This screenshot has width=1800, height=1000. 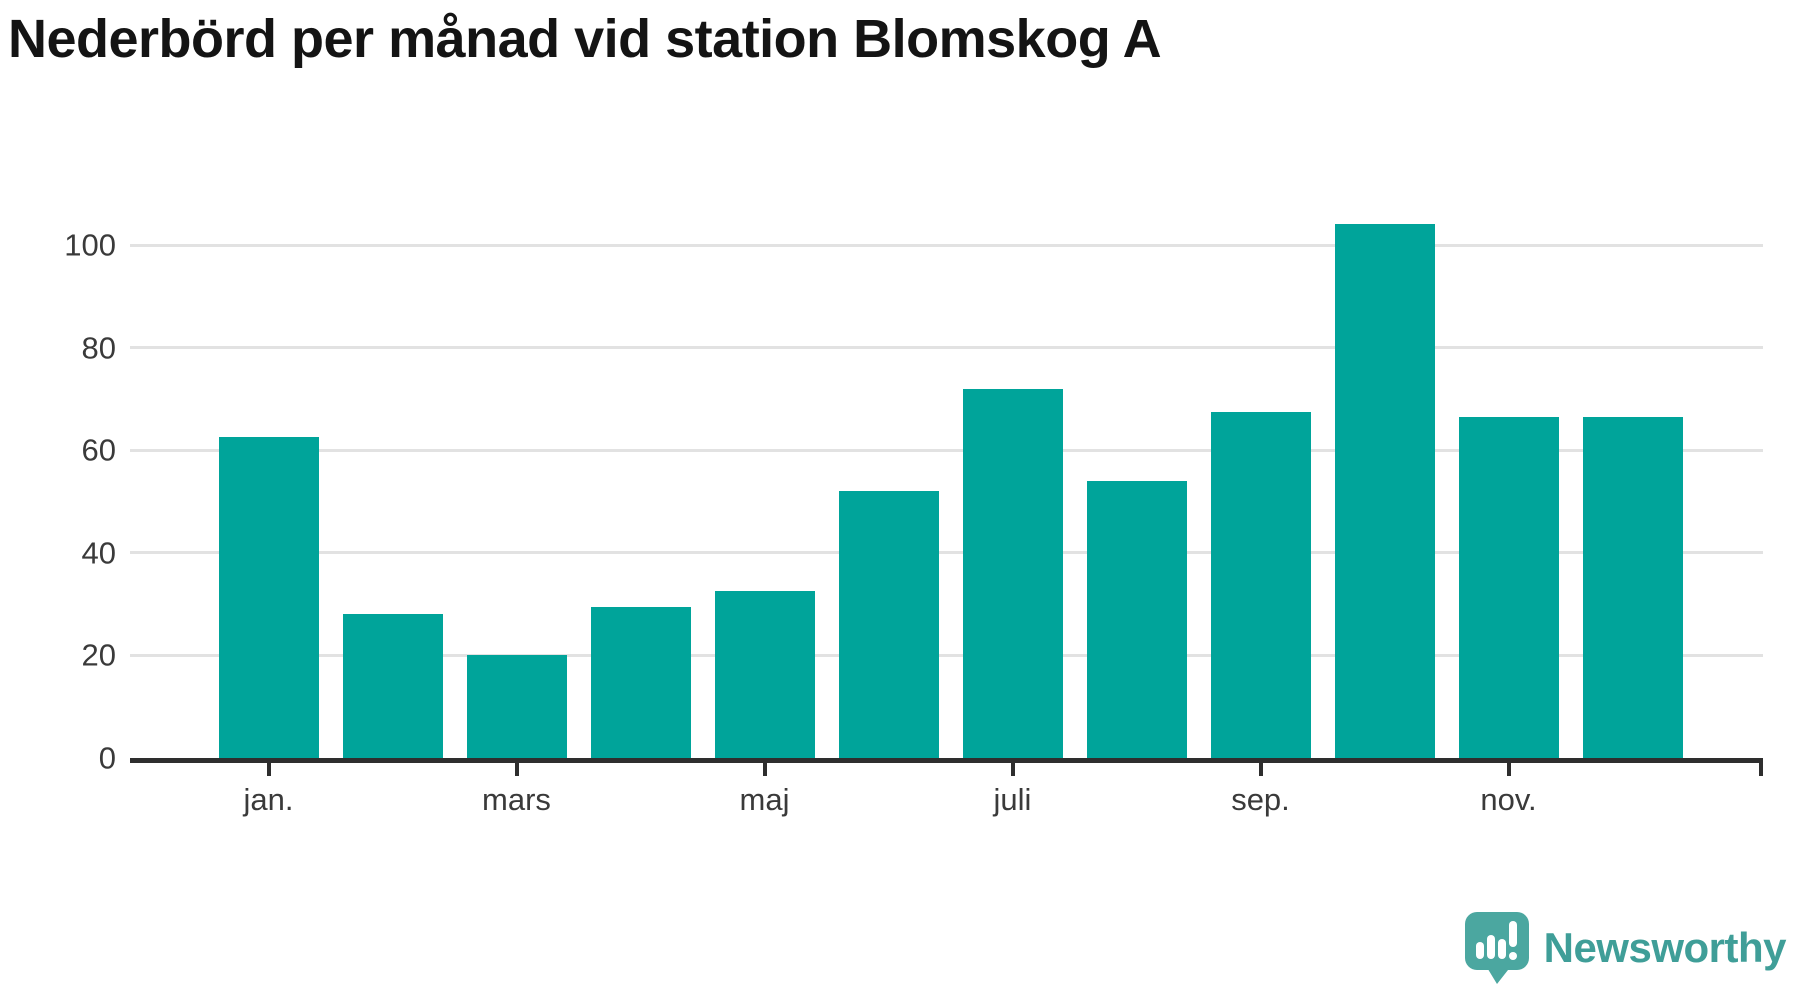 What do you see at coordinates (98, 553) in the screenshot?
I see `y-tick-label-40: 40` at bounding box center [98, 553].